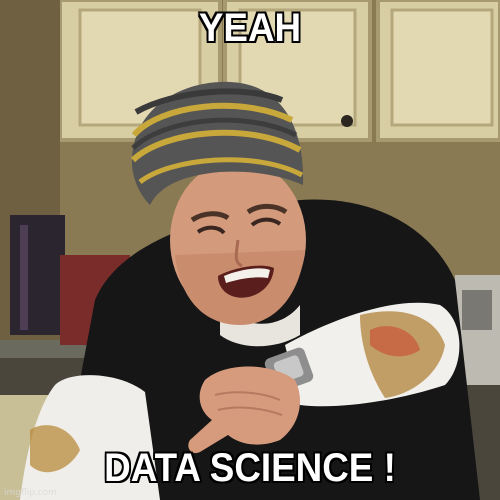 The height and width of the screenshot is (500, 500). I want to click on top-caption: YEAH, so click(250, 28).